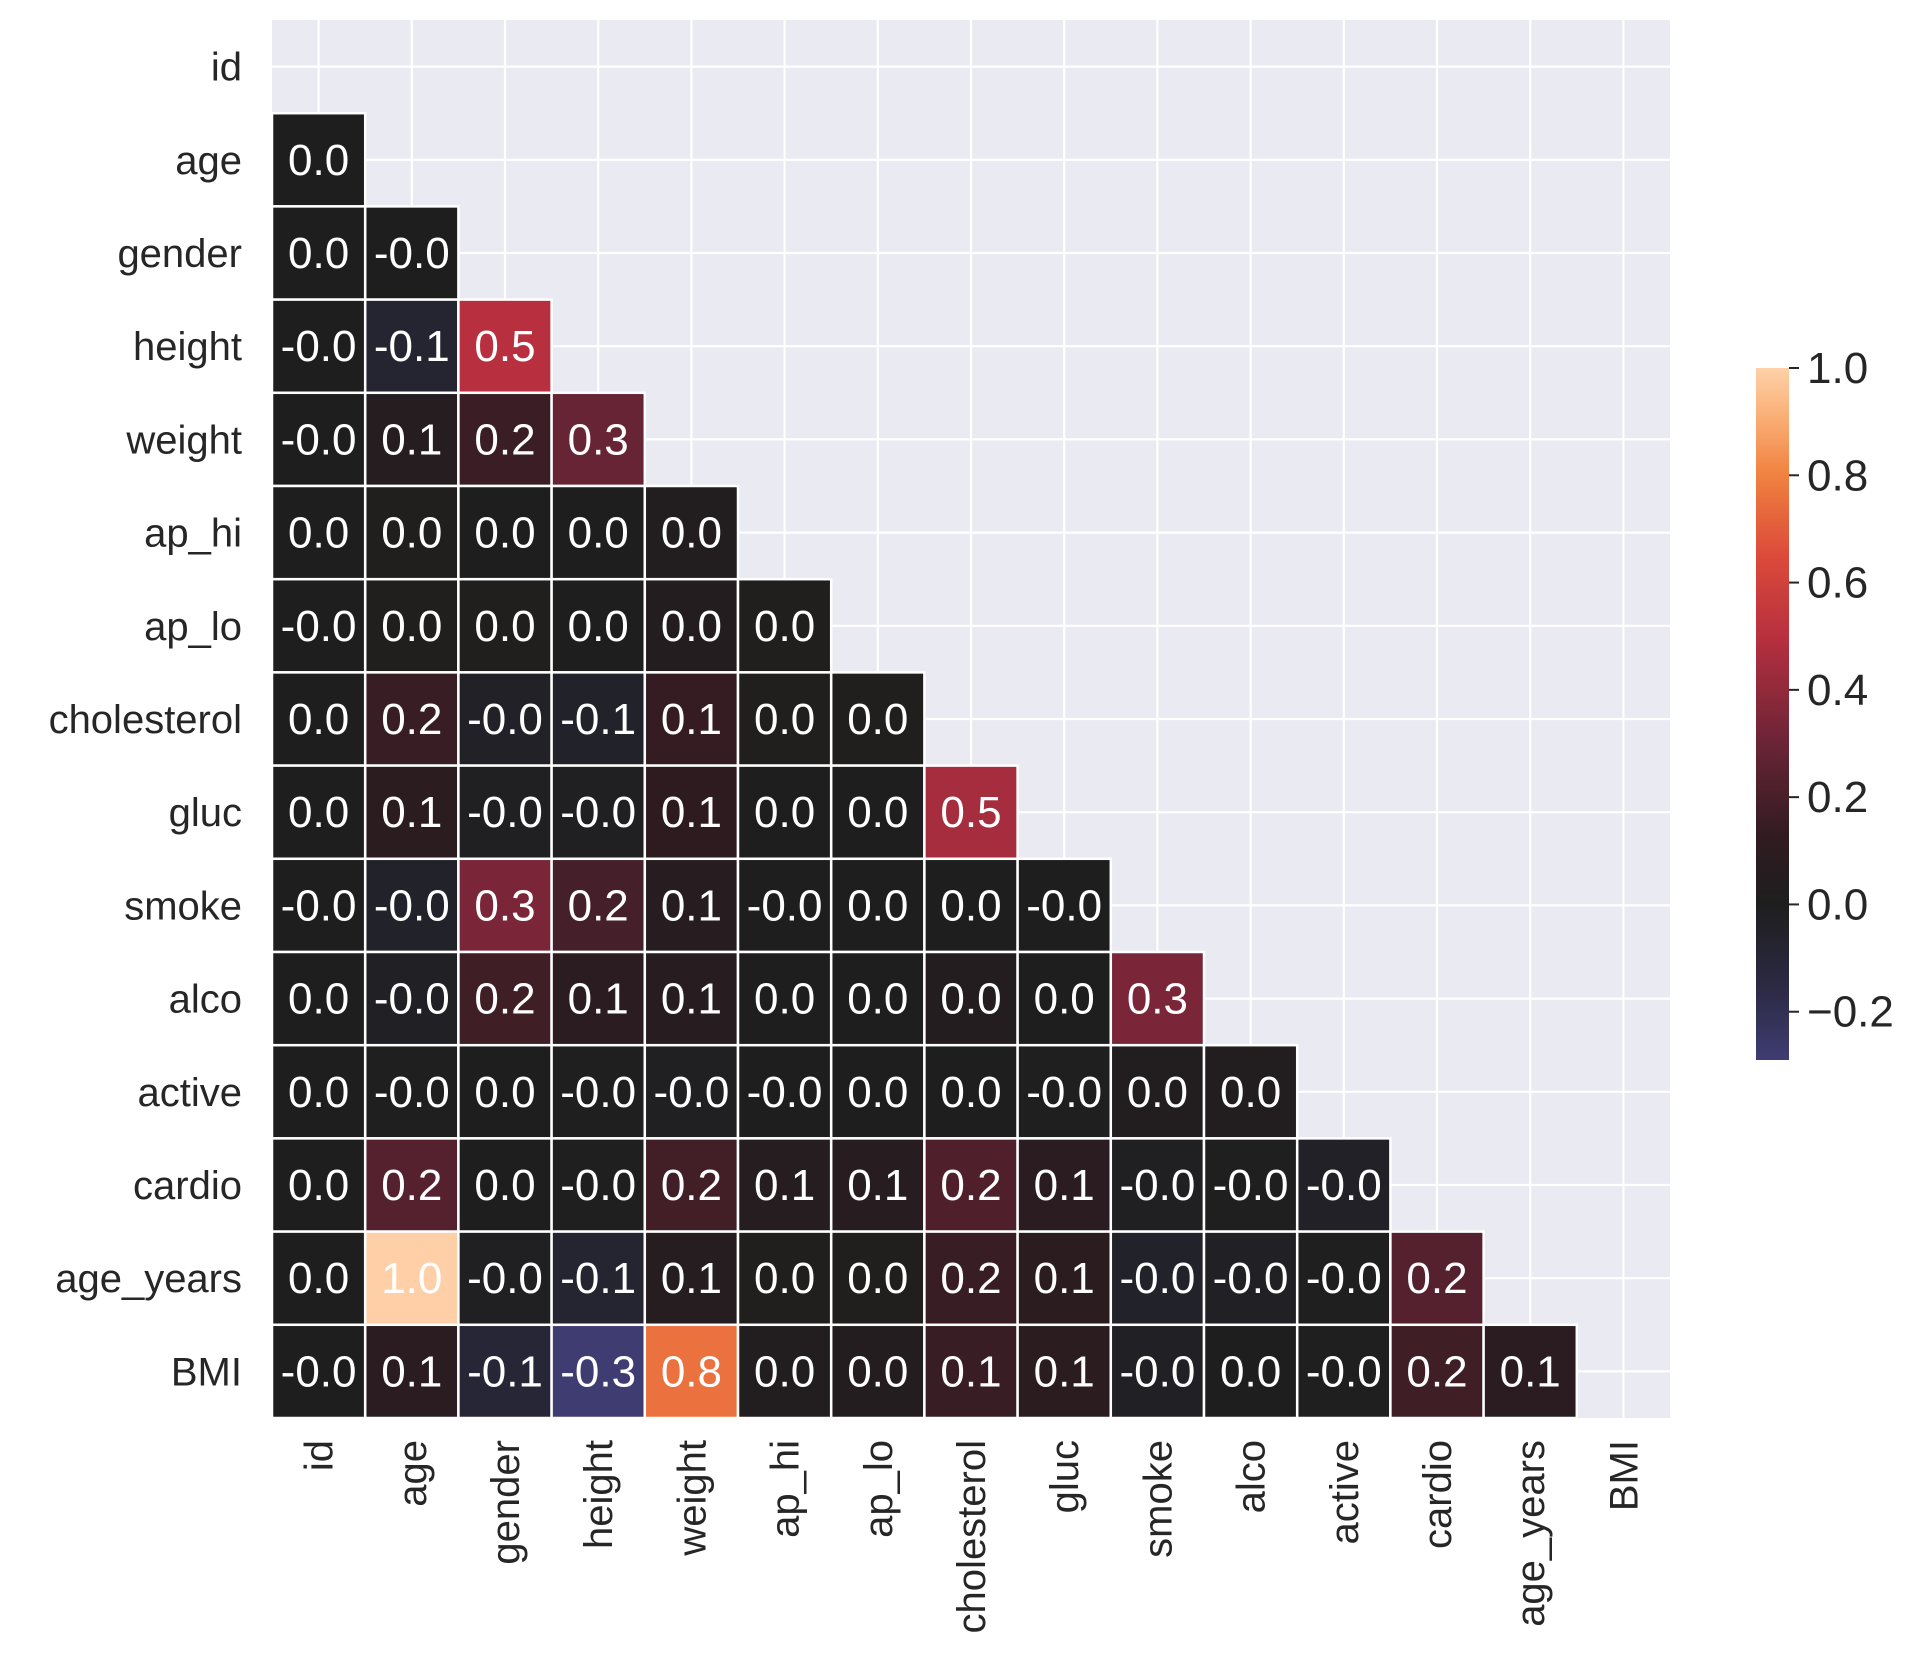 The height and width of the screenshot is (1673, 1918). What do you see at coordinates (971, 812) in the screenshot?
I see `heatmap-cell-gluc-cholesterol` at bounding box center [971, 812].